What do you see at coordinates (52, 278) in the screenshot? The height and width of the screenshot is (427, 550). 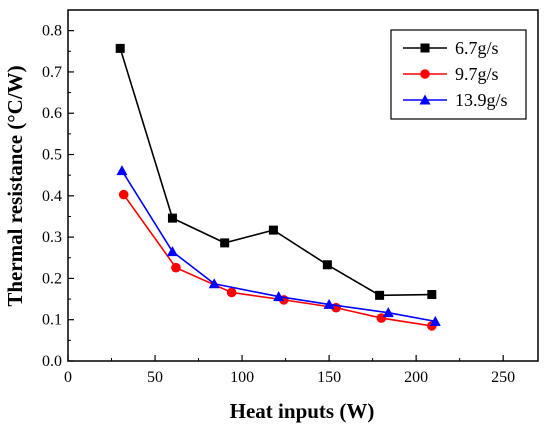 I see `y-tick-label: 0.2` at bounding box center [52, 278].